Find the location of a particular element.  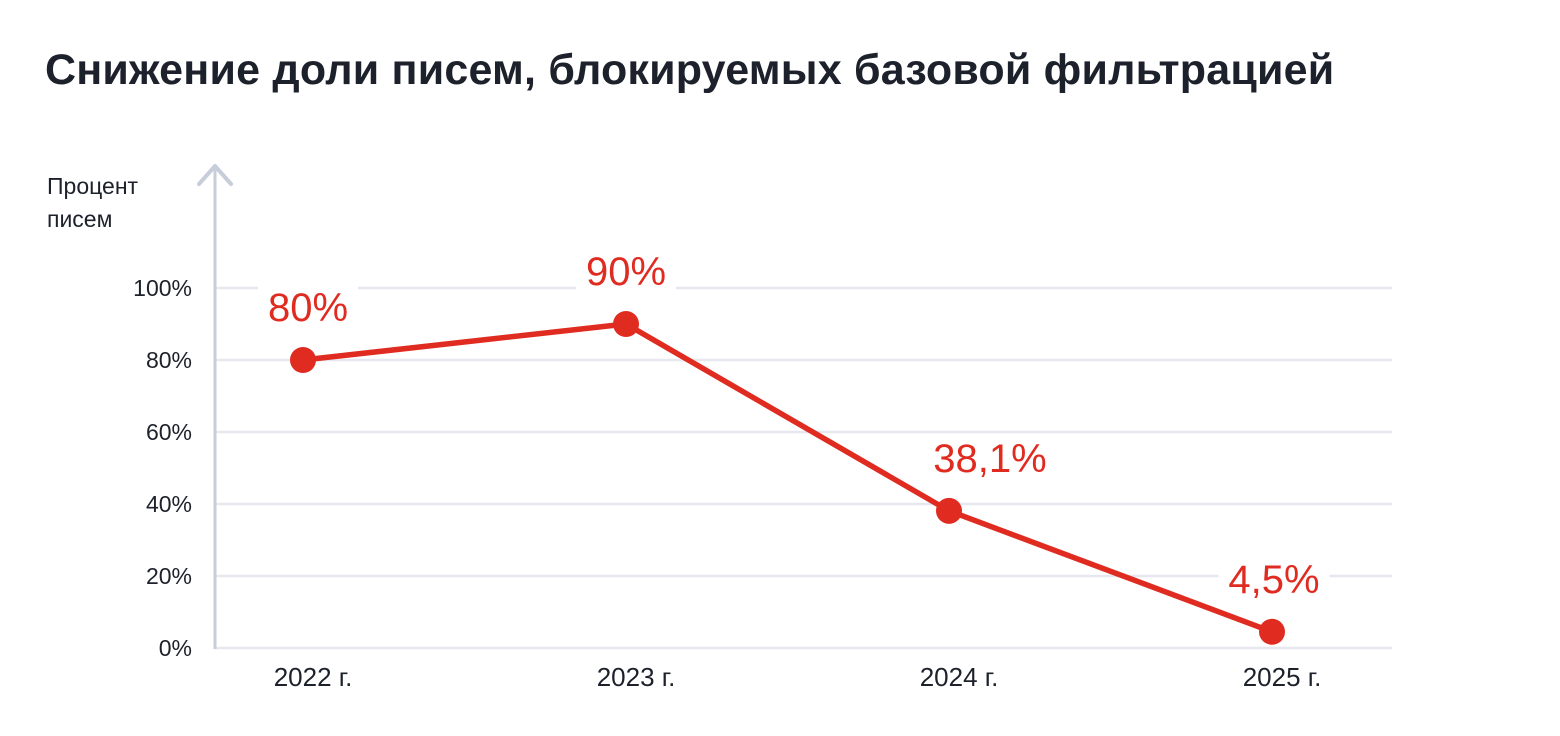

data-point-value-label: 90% is located at coordinates (626, 272).